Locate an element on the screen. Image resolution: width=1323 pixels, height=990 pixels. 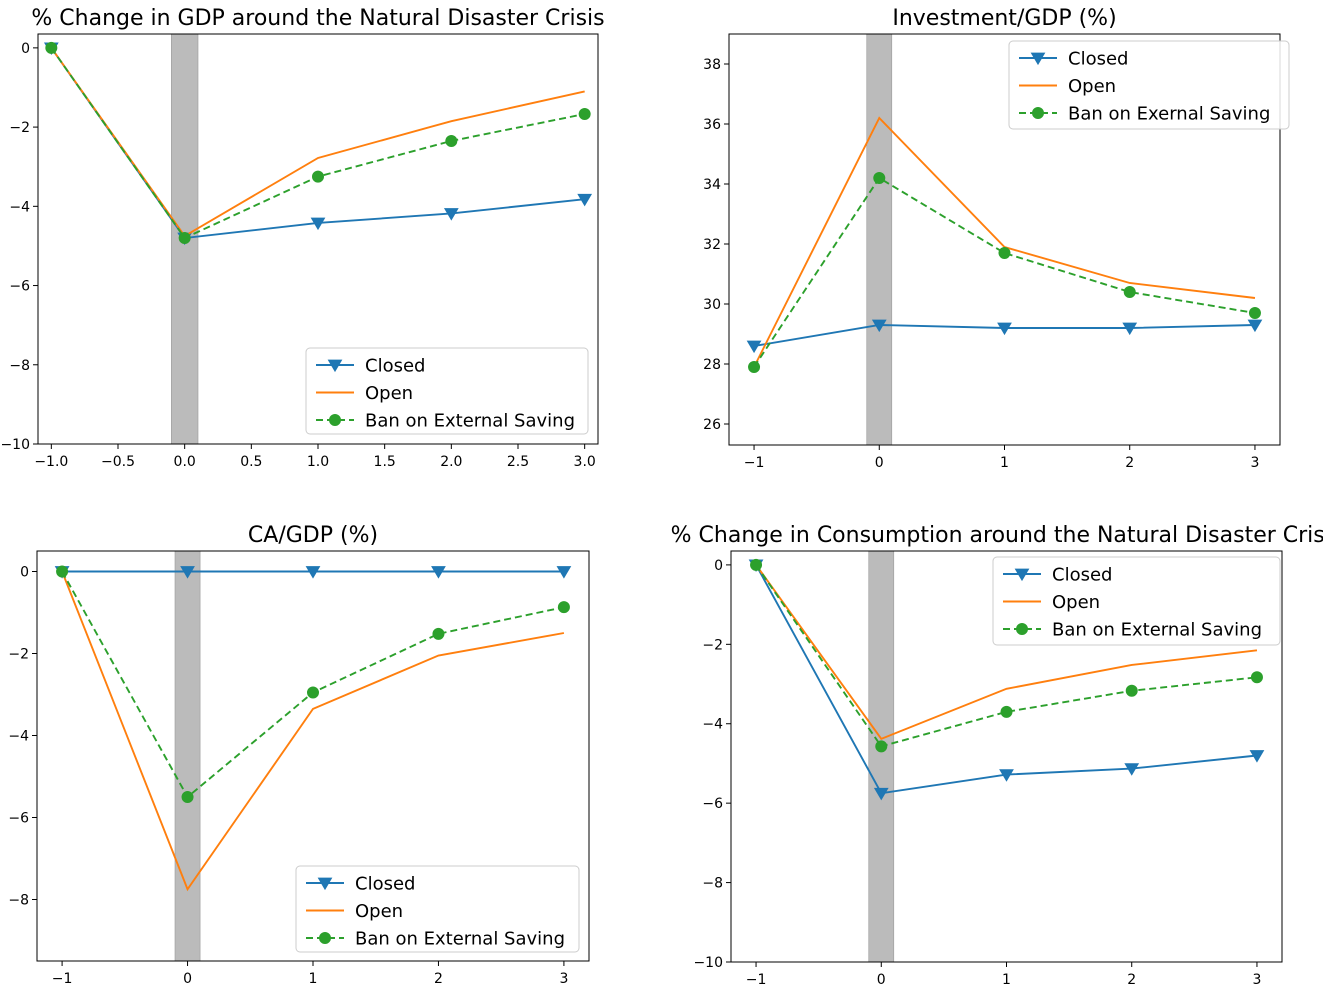
x-tick-label: −1.0 is located at coordinates (51, 462).